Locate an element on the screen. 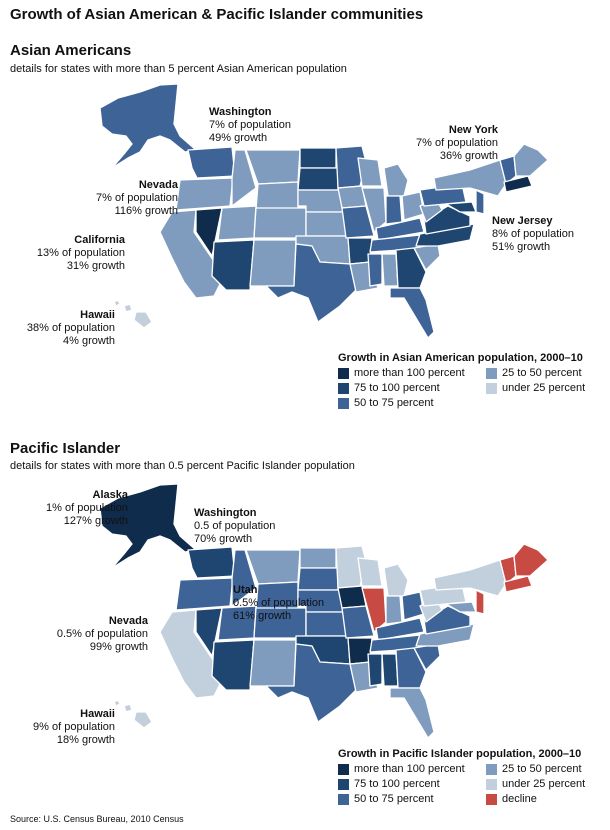 Image resolution: width=610 pixels, height=830 pixels. asian-state-texas is located at coordinates (311, 283).